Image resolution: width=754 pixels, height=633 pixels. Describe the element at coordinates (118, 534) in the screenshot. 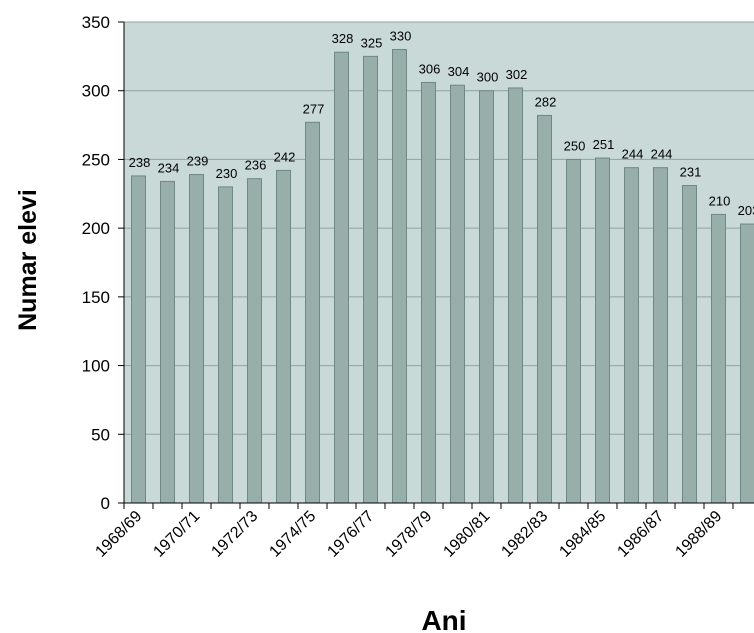

I see `x-tick-label: 1968/69` at that location.